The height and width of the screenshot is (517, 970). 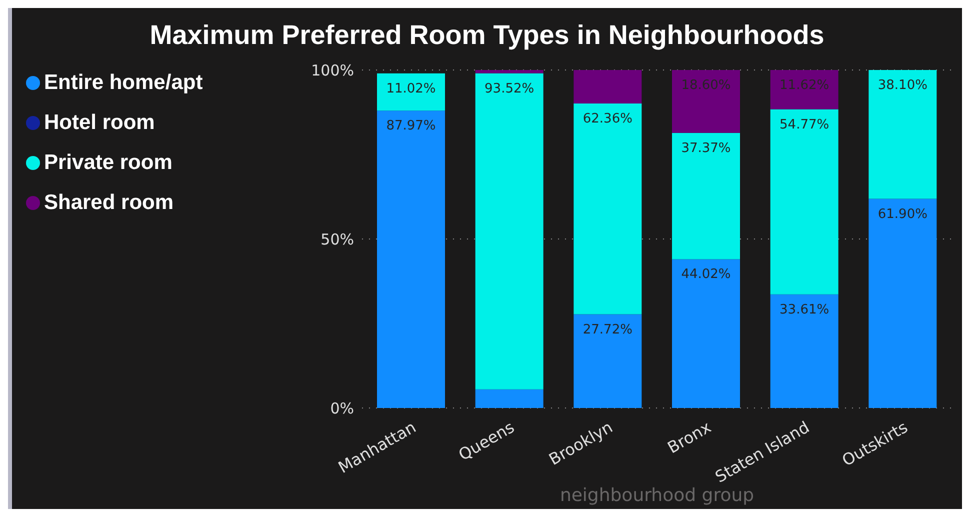 What do you see at coordinates (805, 85) in the screenshot?
I see `data-label: 11.62%` at bounding box center [805, 85].